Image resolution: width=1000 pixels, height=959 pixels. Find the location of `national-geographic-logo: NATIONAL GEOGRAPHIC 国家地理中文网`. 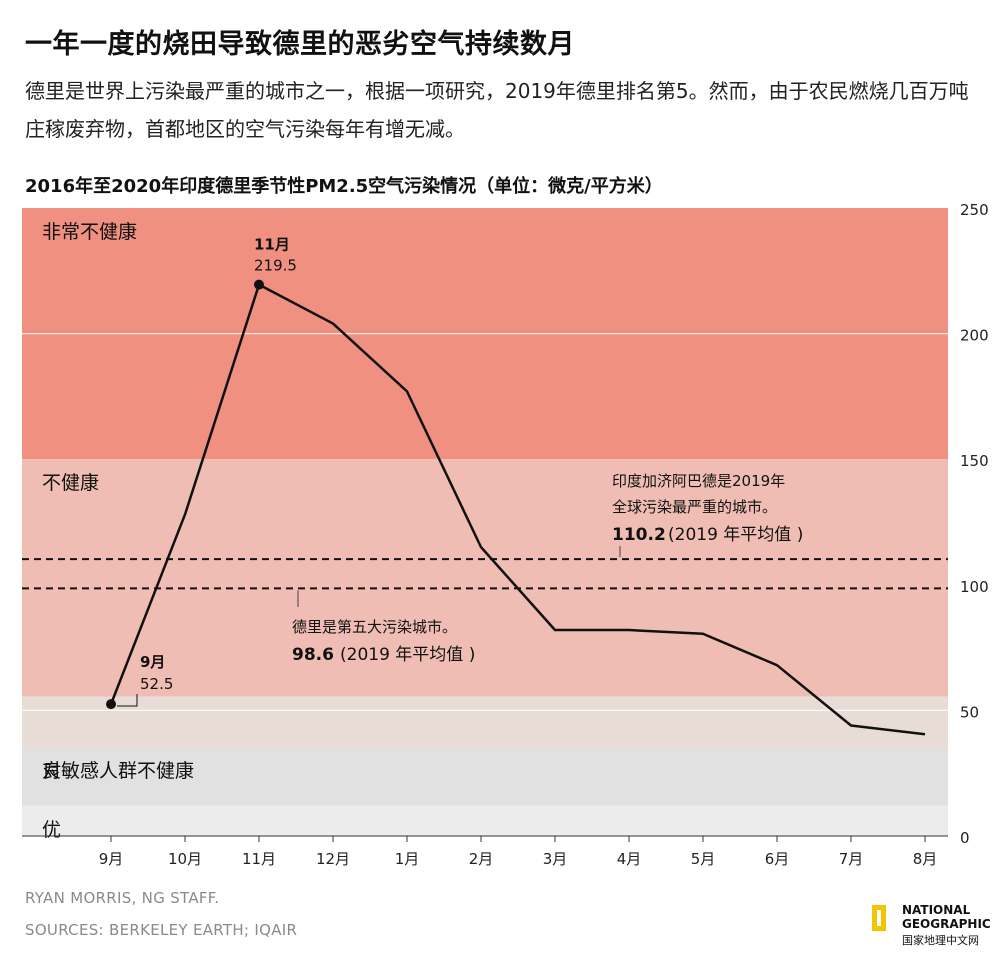

national-geographic-logo: NATIONAL GEOGRAPHIC 国家地理中文网 is located at coordinates (932, 928).